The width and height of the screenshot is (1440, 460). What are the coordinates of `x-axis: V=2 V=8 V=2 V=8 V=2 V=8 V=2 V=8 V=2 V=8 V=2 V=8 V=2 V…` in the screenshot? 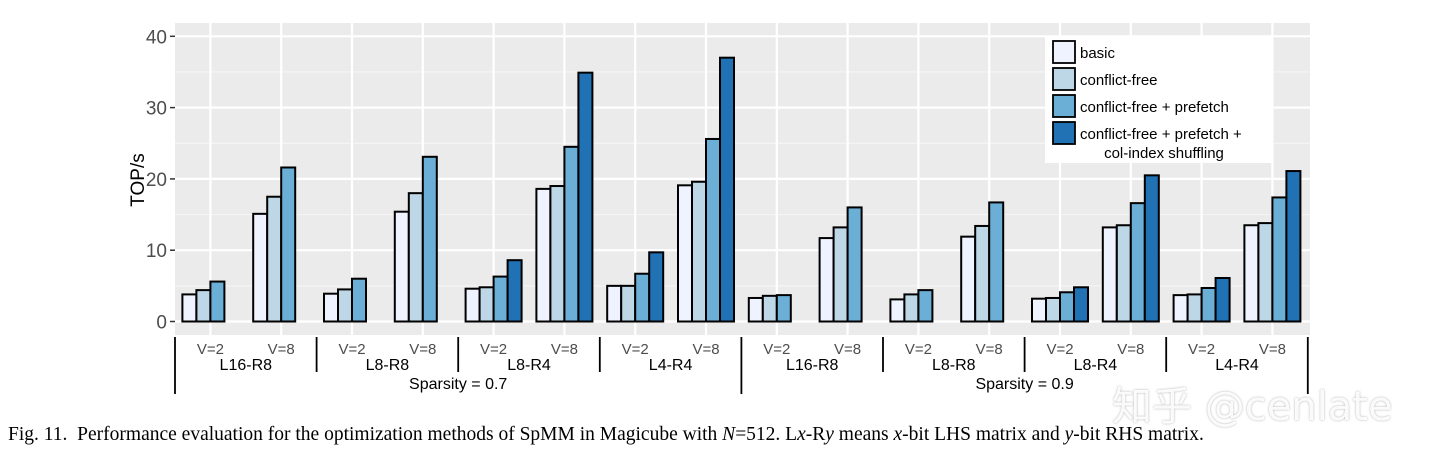 It's located at (741, 365).